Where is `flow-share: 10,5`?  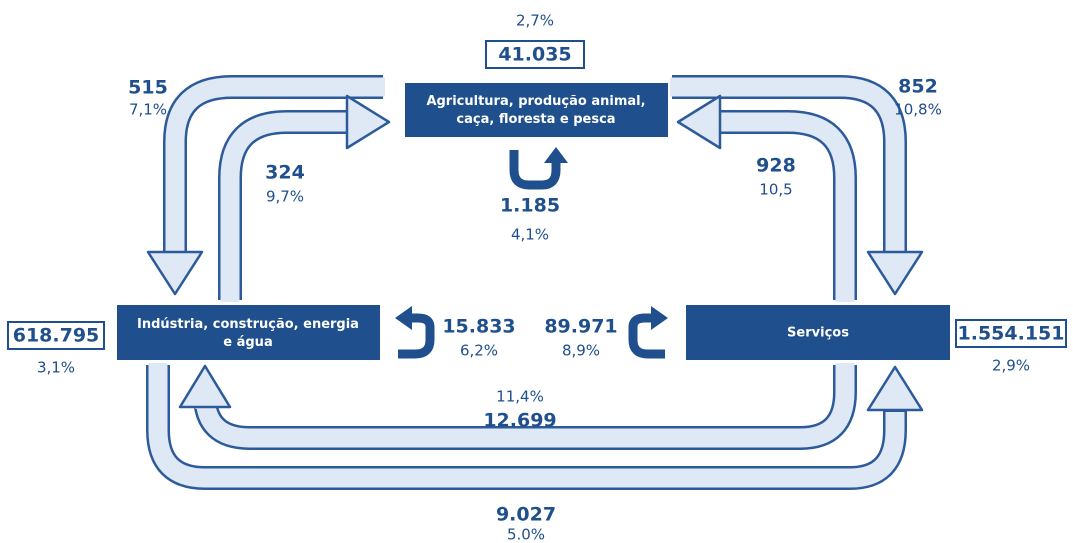
flow-share: 10,5 is located at coordinates (775, 190).